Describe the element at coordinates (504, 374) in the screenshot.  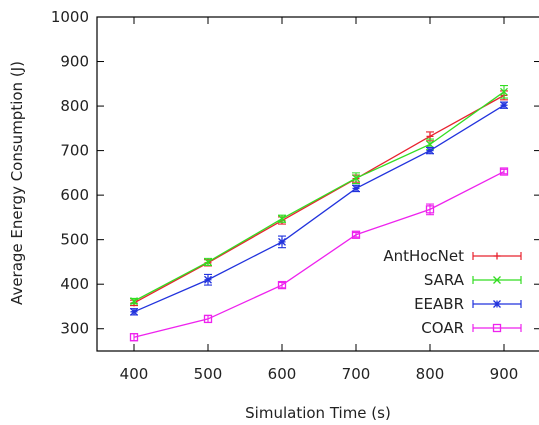
I see `x-tick-label: 900` at that location.